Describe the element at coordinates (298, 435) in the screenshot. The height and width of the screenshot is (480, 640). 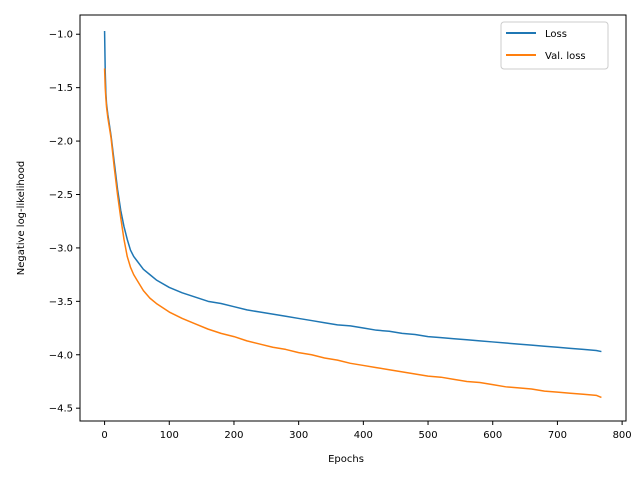
I see `x-tick-label: 300` at that location.